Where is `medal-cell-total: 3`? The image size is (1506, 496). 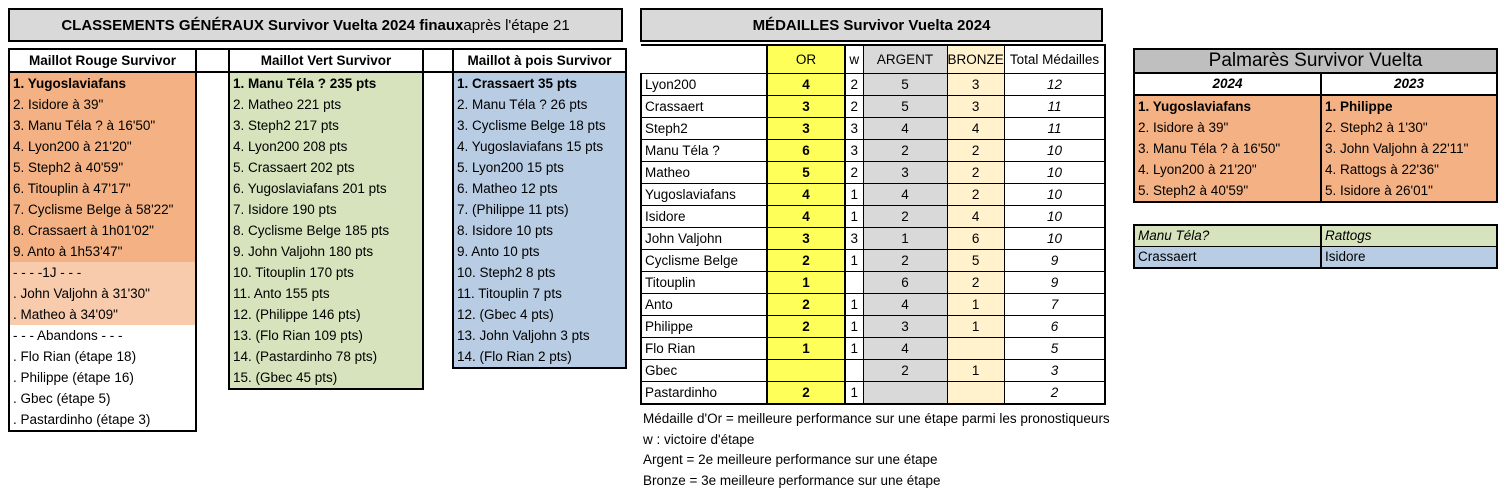
medal-cell-total: 3 is located at coordinates (1055, 370).